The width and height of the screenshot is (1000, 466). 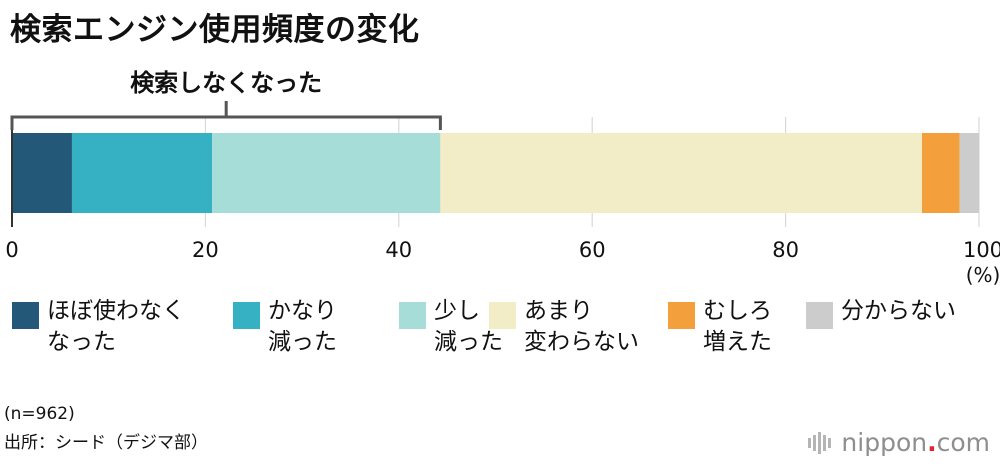 What do you see at coordinates (398, 250) in the screenshot?
I see `x-tick-label: 40` at bounding box center [398, 250].